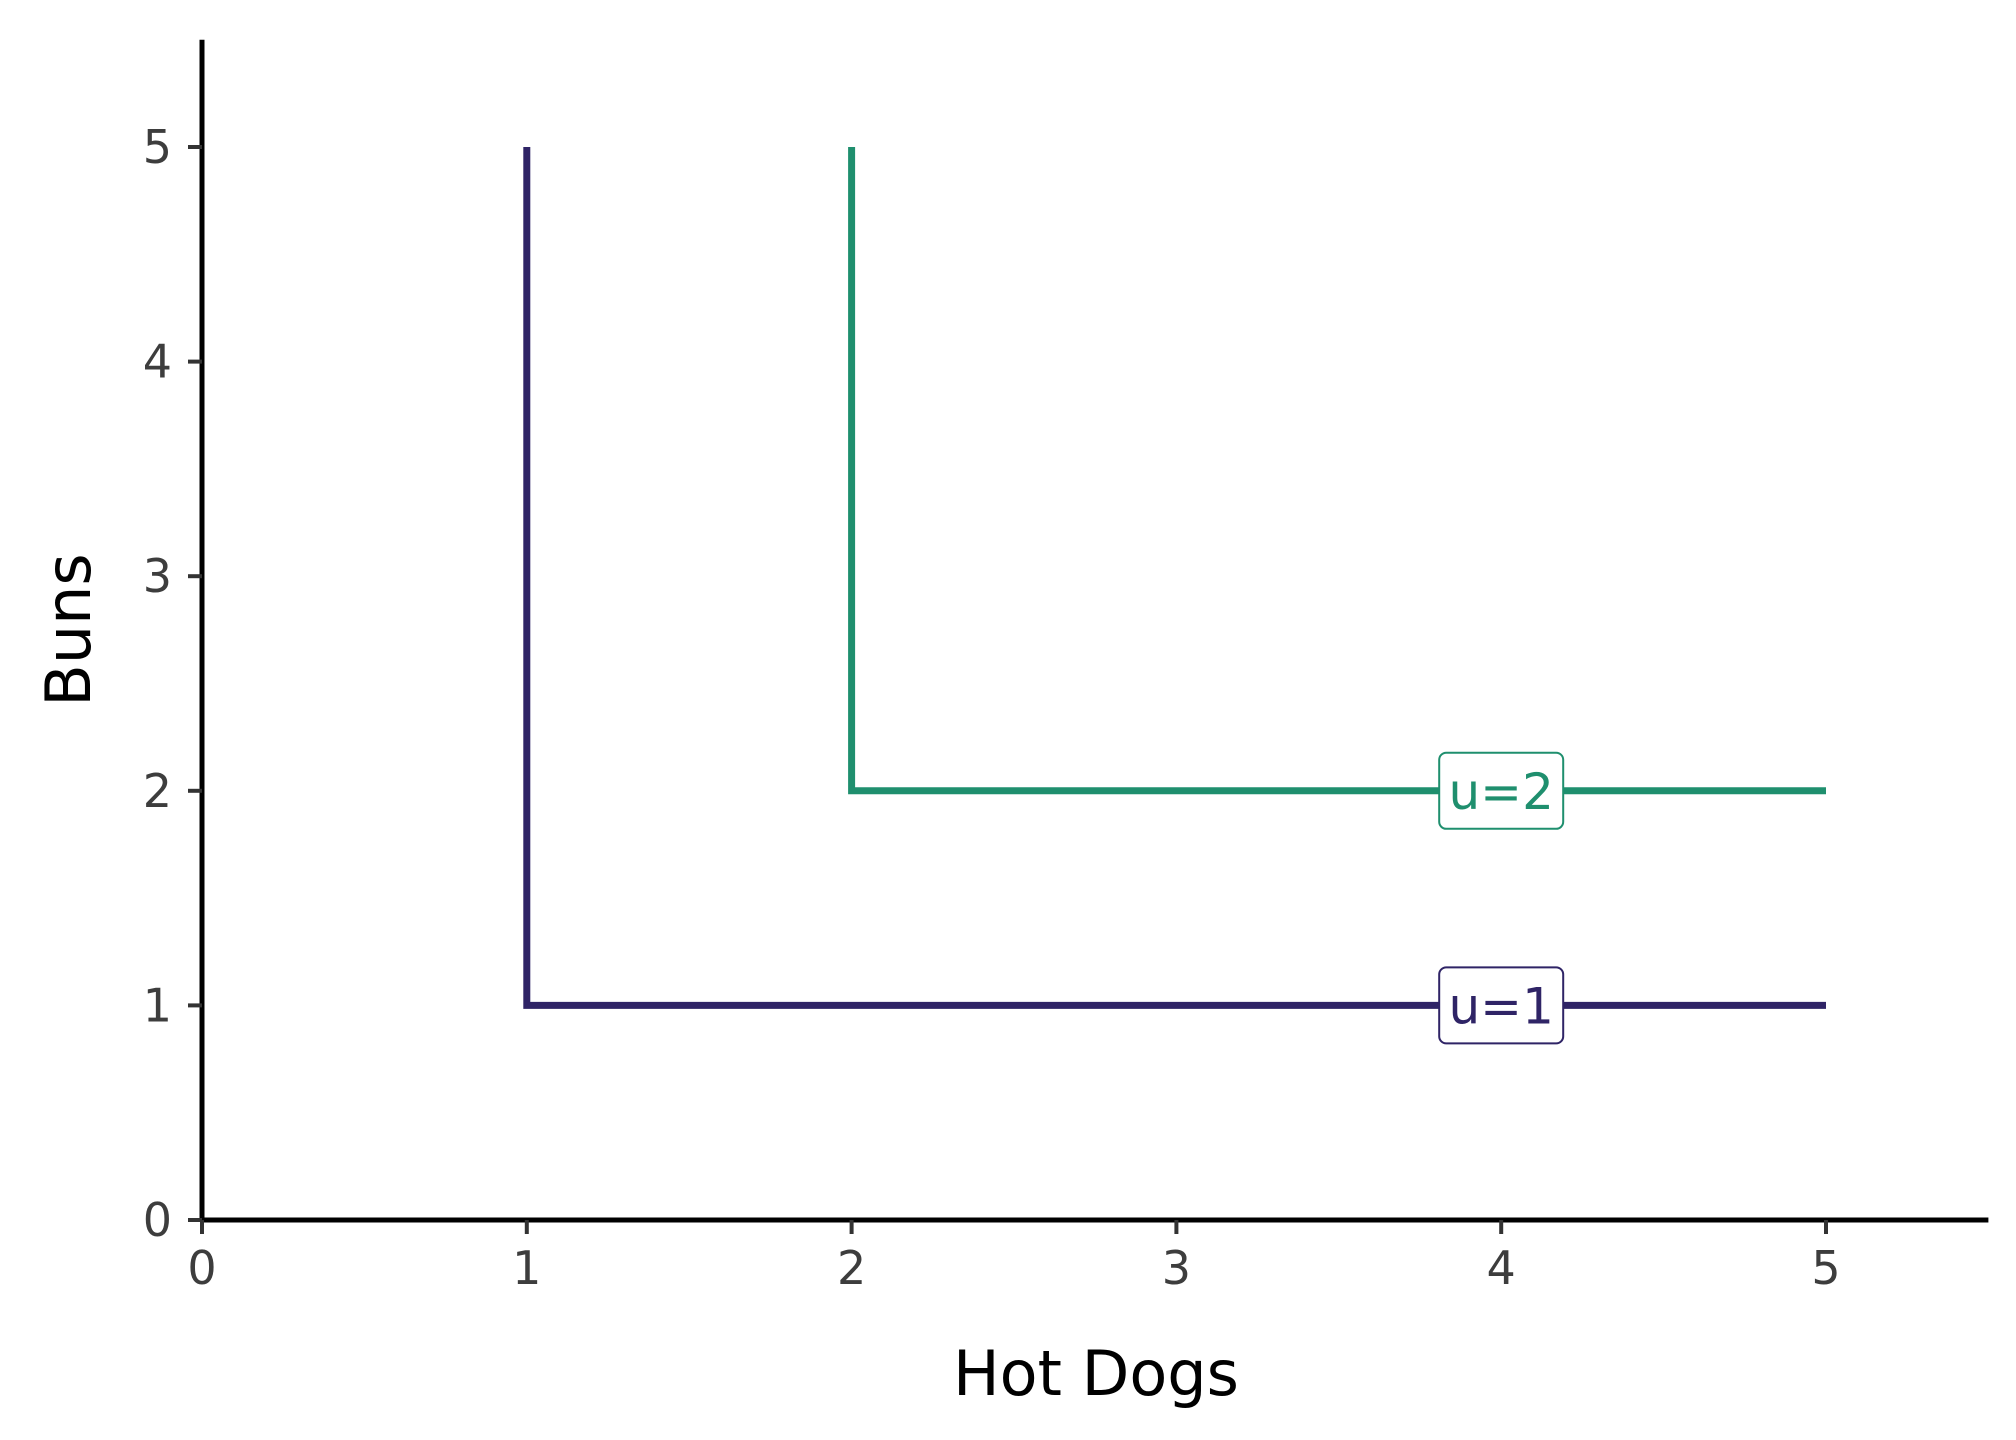  I want to click on y-tick-label: 1, so click(157, 1005).